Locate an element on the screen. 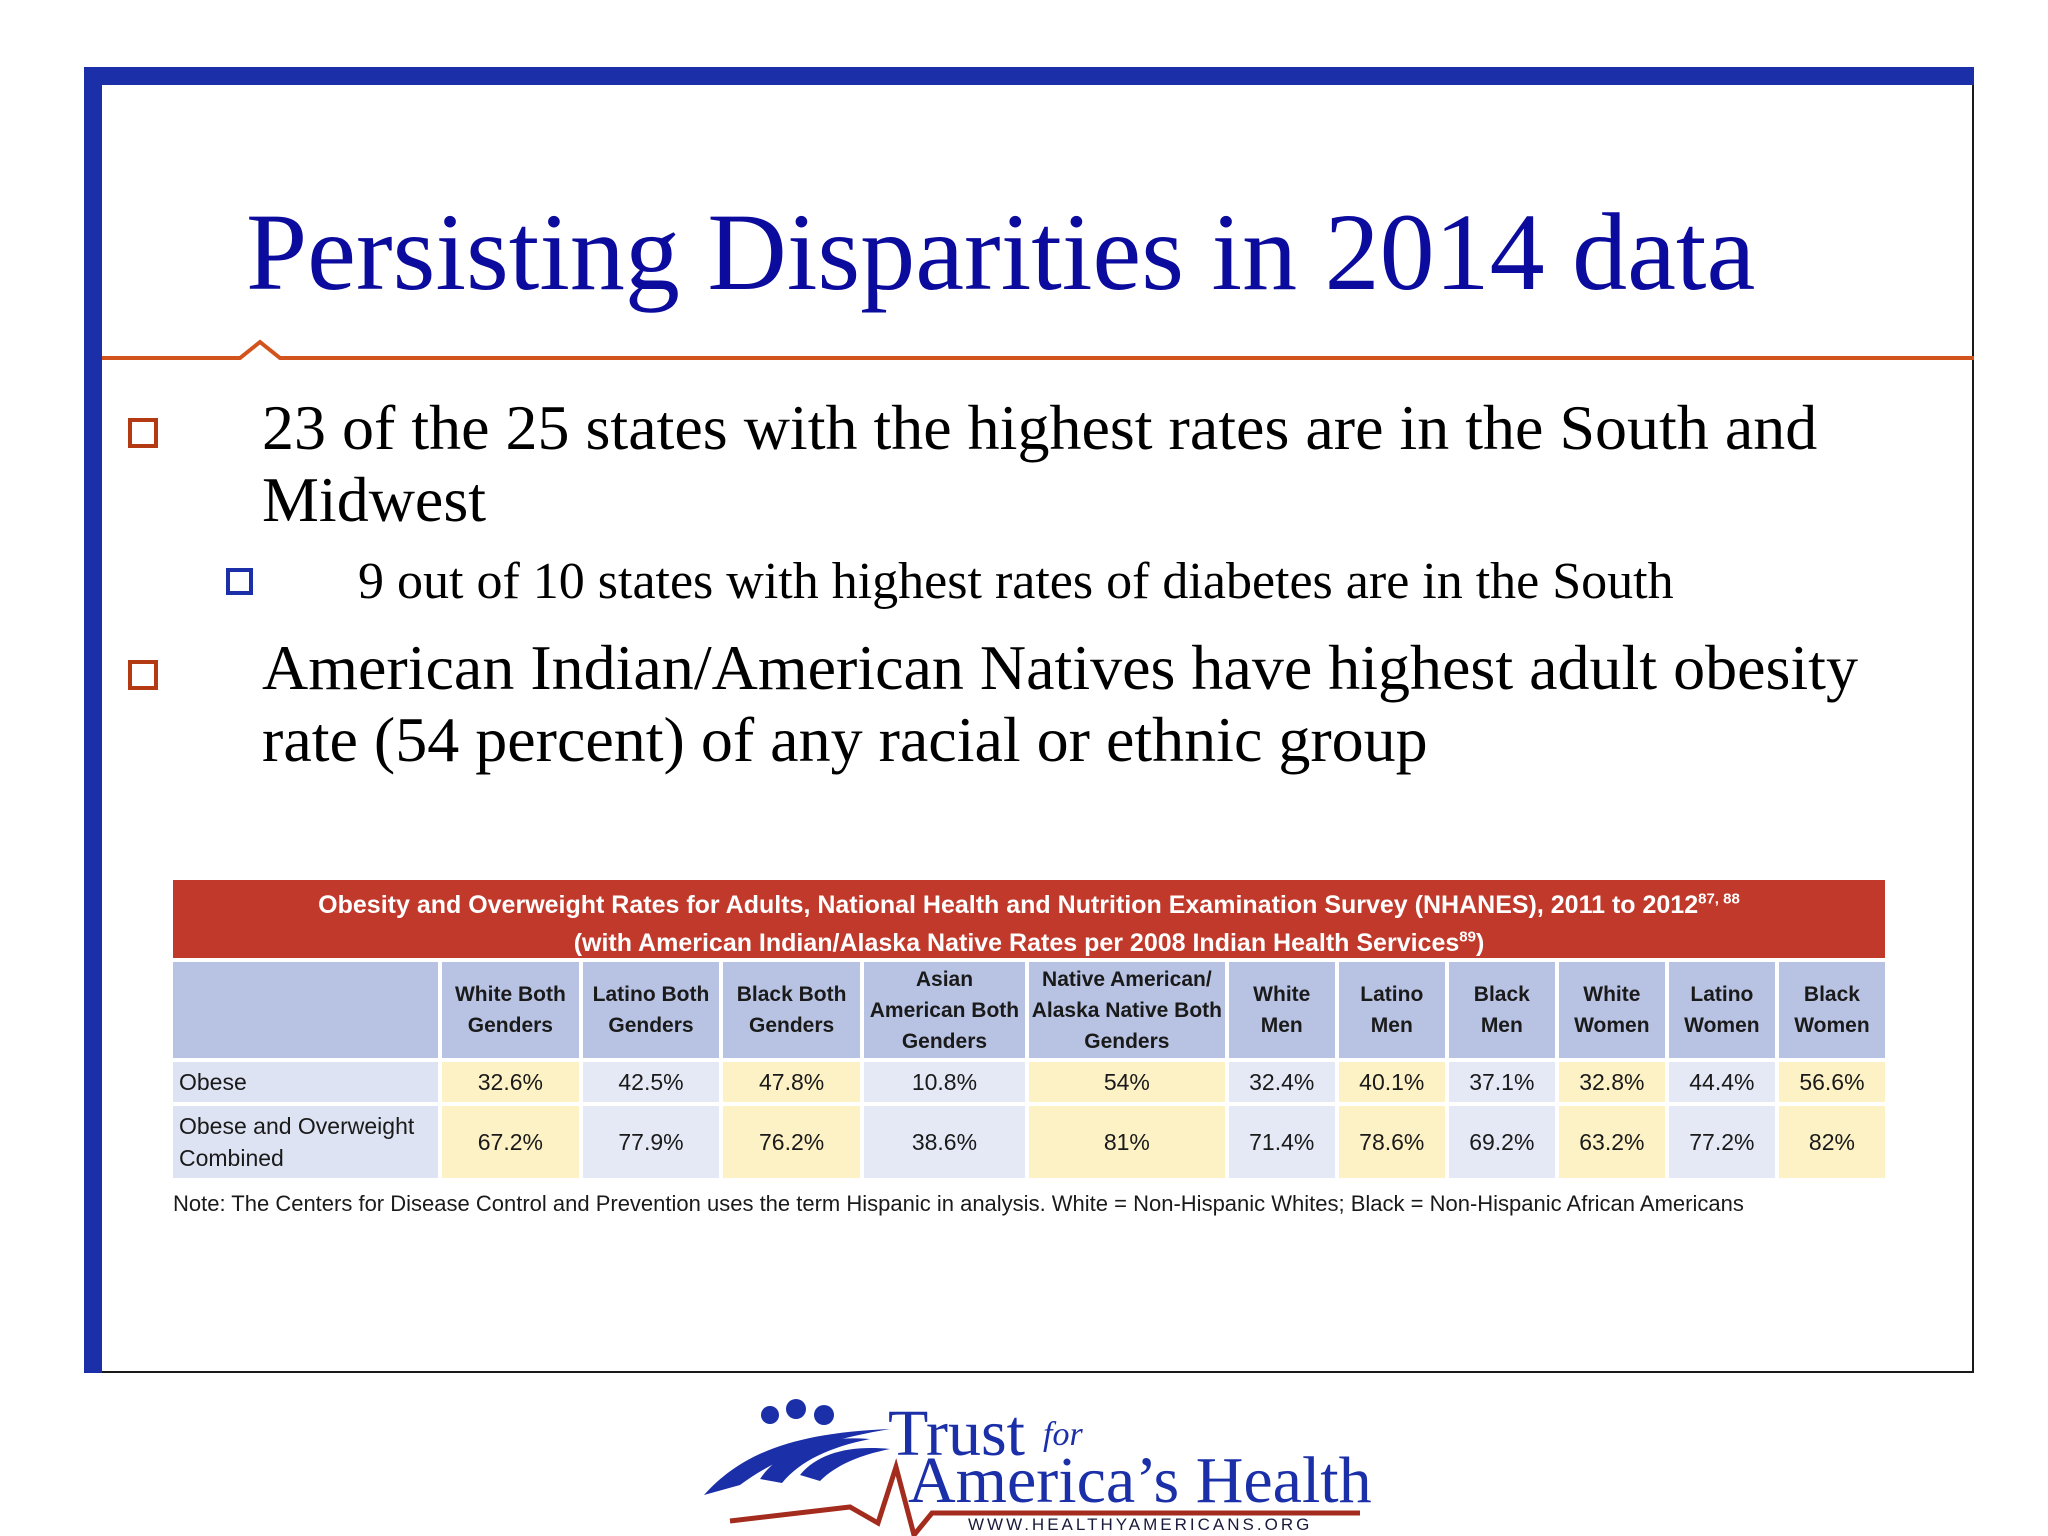  table-cell: 76.2% is located at coordinates (791, 1142).